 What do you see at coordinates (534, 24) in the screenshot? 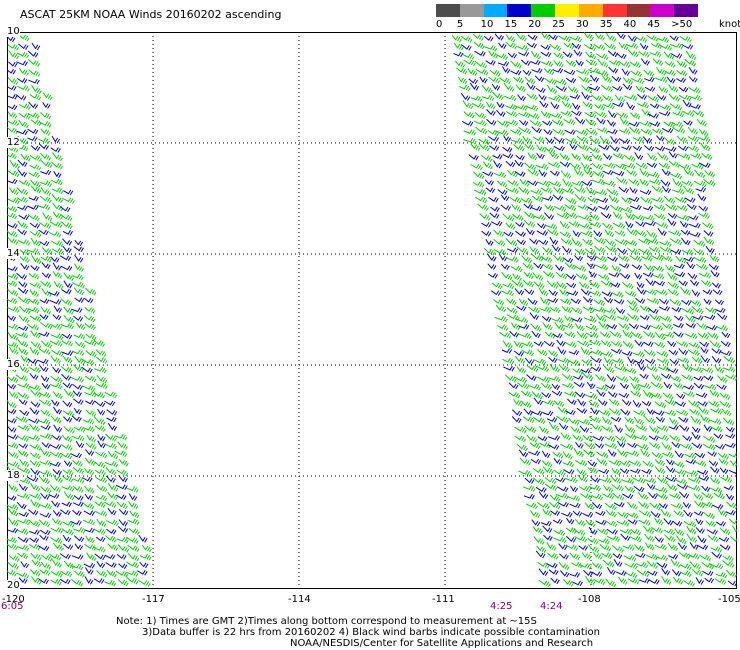
I see `legend-tick-4: 20` at bounding box center [534, 24].